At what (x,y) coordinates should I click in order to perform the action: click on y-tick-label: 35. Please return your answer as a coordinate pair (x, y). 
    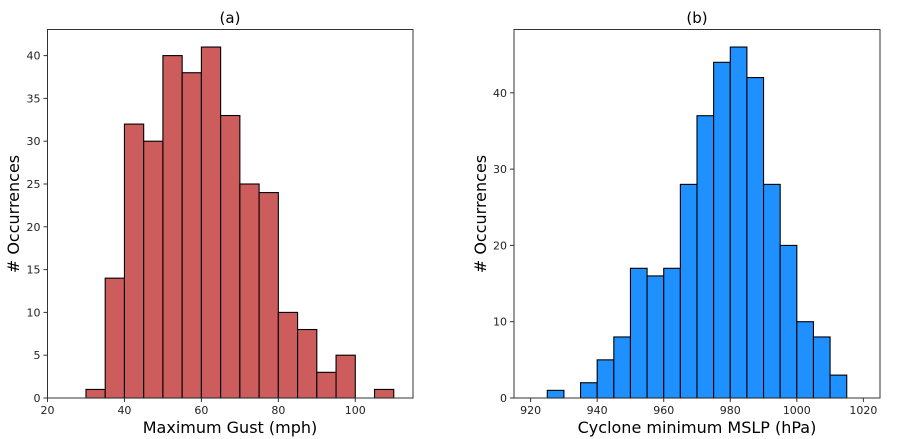
    Looking at the image, I should click on (34, 98).